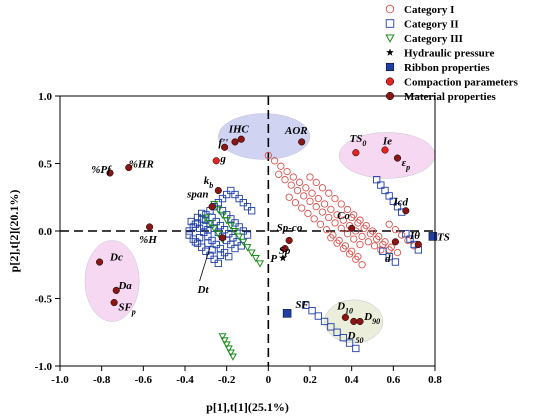 The image size is (550, 420). What do you see at coordinates (223, 143) in the screenshot?
I see `point-label: f''` at bounding box center [223, 143].